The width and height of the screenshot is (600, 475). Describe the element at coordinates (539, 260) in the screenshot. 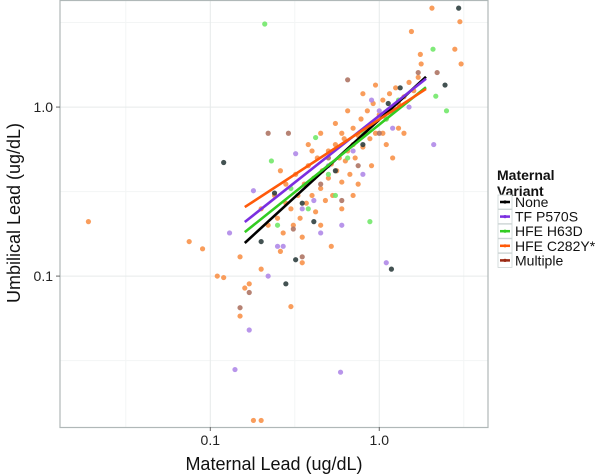

I see `legend-item-label: Multiple` at that location.